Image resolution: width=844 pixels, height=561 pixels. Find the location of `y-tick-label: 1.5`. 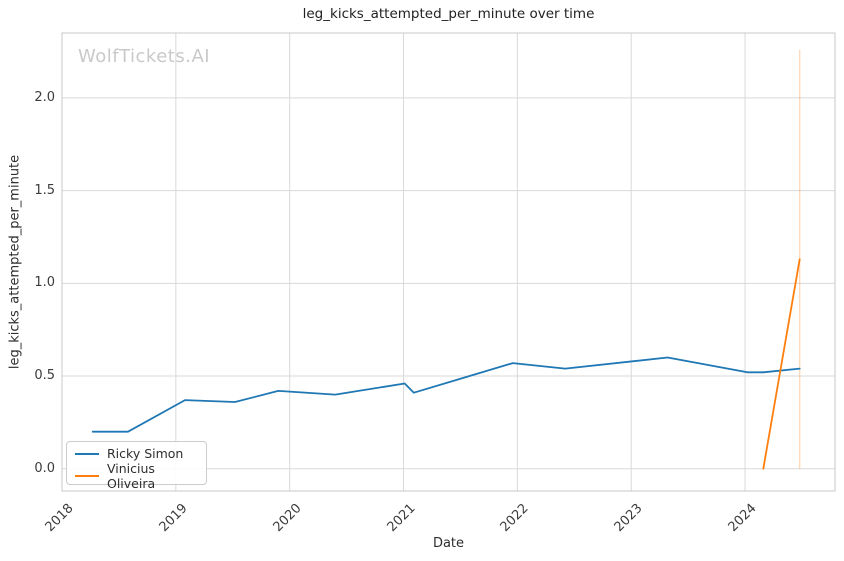

y-tick-label: 1.5 is located at coordinates (44, 190).